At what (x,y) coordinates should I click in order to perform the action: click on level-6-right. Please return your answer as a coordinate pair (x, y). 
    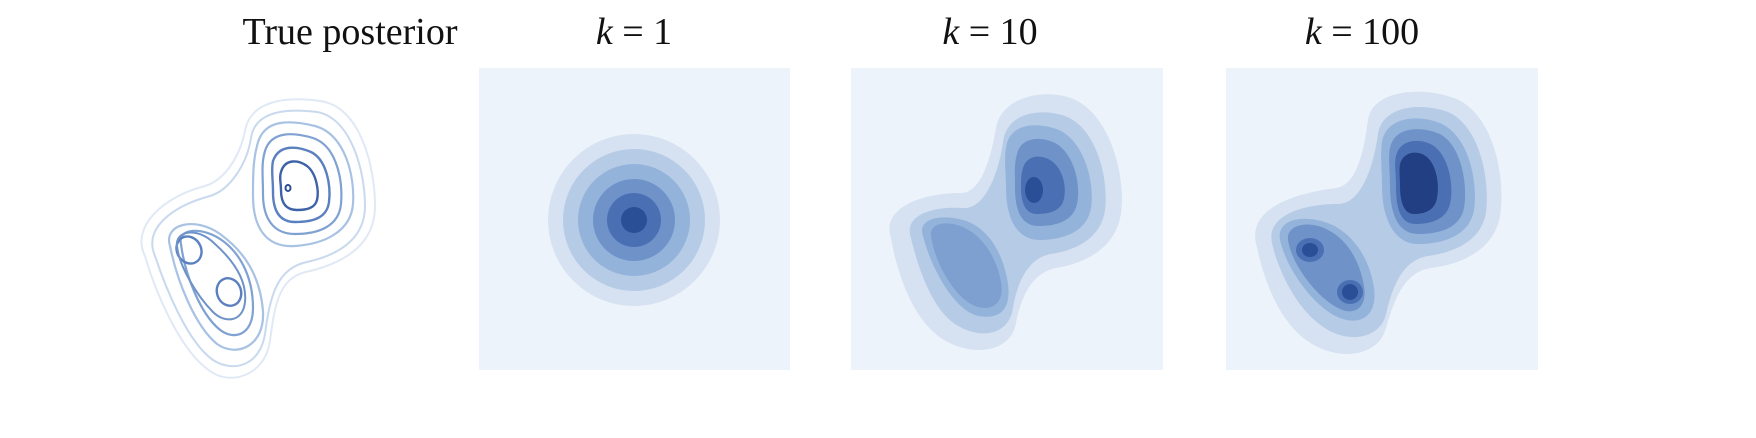
    Looking at the image, I should click on (1418, 183).